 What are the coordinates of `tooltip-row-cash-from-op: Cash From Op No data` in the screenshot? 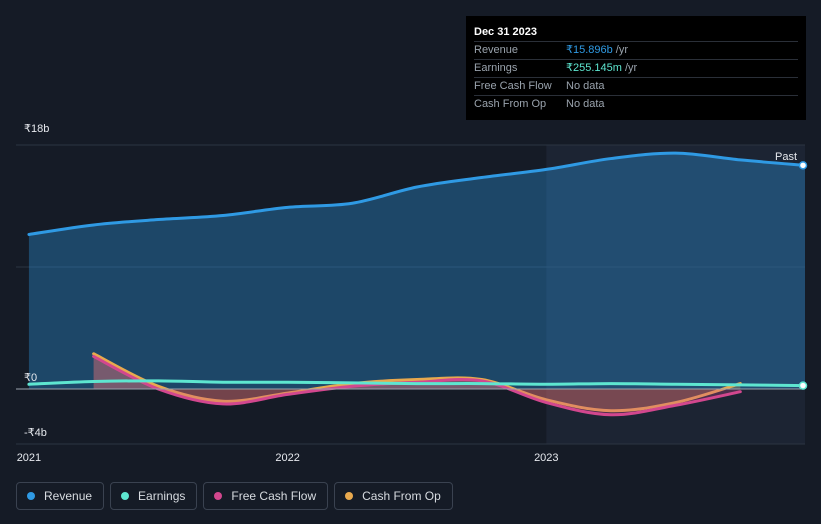 It's located at (636, 104).